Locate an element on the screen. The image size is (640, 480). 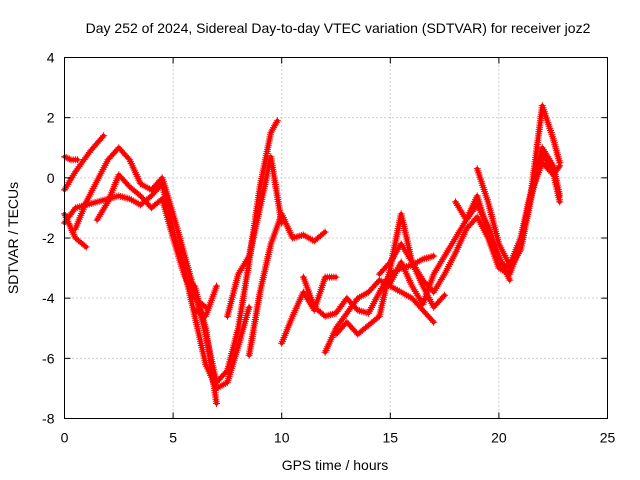
y-tick-label: -8 is located at coordinates (48, 419).